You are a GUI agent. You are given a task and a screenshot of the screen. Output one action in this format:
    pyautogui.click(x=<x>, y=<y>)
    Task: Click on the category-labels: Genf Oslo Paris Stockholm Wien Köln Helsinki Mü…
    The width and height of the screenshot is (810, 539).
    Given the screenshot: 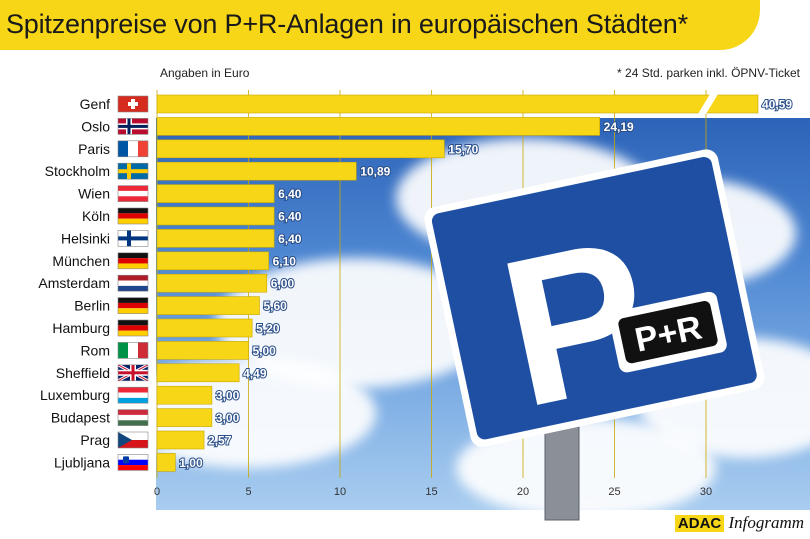 What is the action you would take?
    pyautogui.click(x=74, y=283)
    